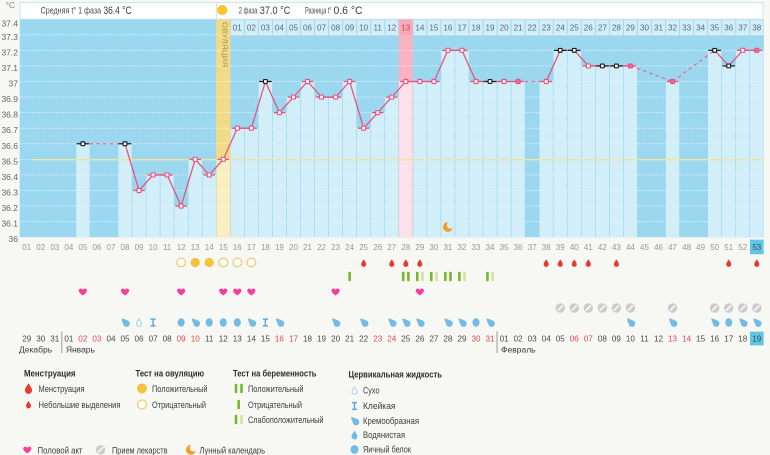 Image resolution: width=770 pixels, height=455 pixels. I want to click on svg-text: 14, so click(209, 247).